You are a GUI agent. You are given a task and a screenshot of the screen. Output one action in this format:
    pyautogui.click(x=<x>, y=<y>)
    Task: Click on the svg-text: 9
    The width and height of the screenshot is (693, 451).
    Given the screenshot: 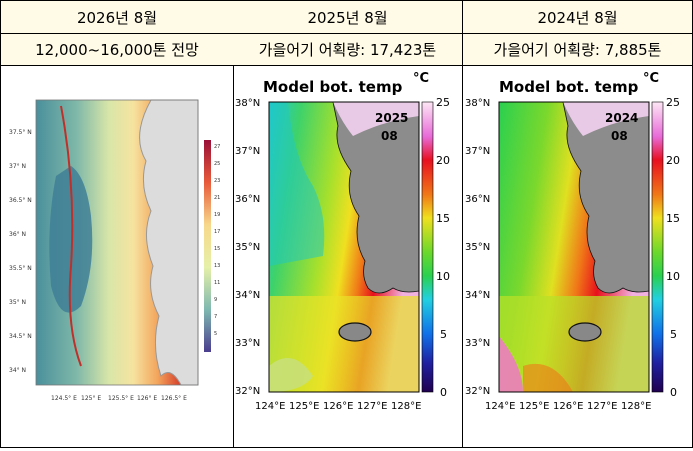 What is the action you would take?
    pyautogui.click(x=215, y=300)
    